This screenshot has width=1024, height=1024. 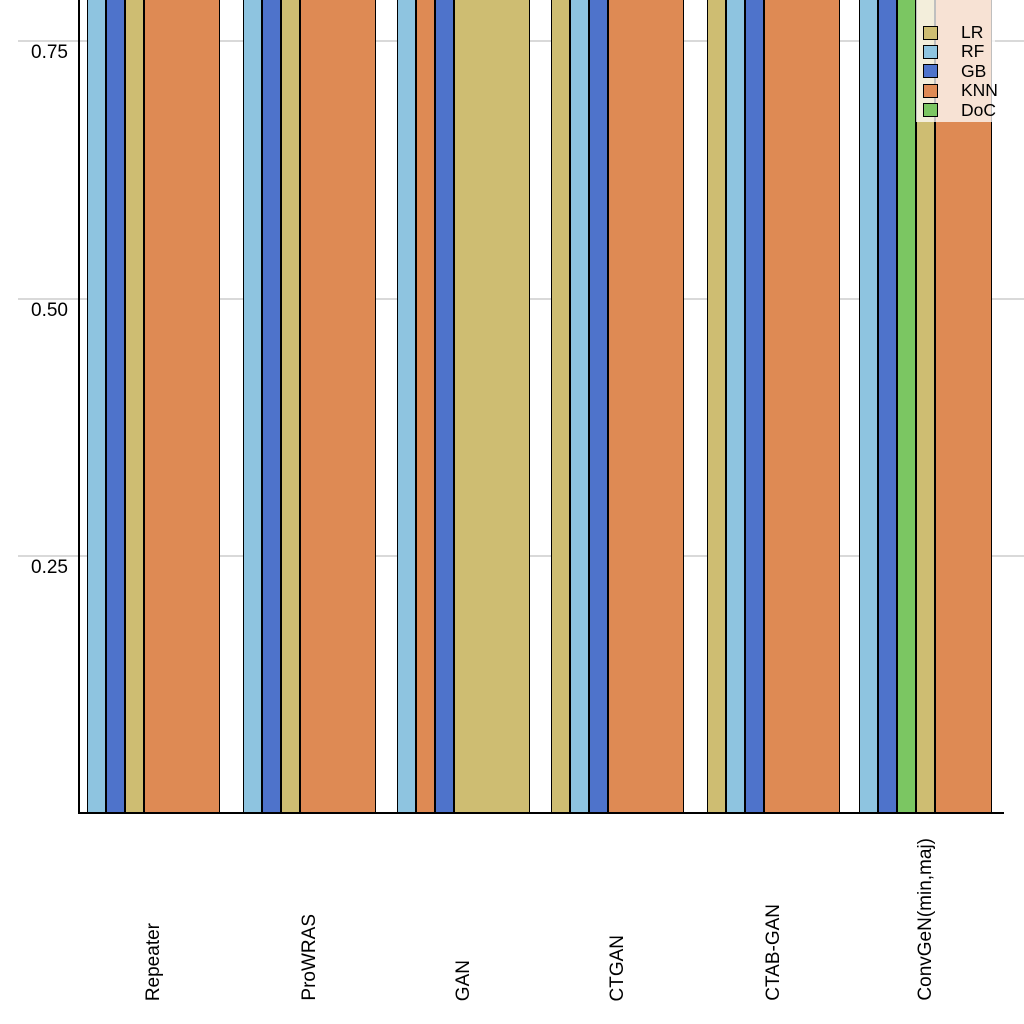 I want to click on y-tick-label: 0.25, so click(x=49, y=567).